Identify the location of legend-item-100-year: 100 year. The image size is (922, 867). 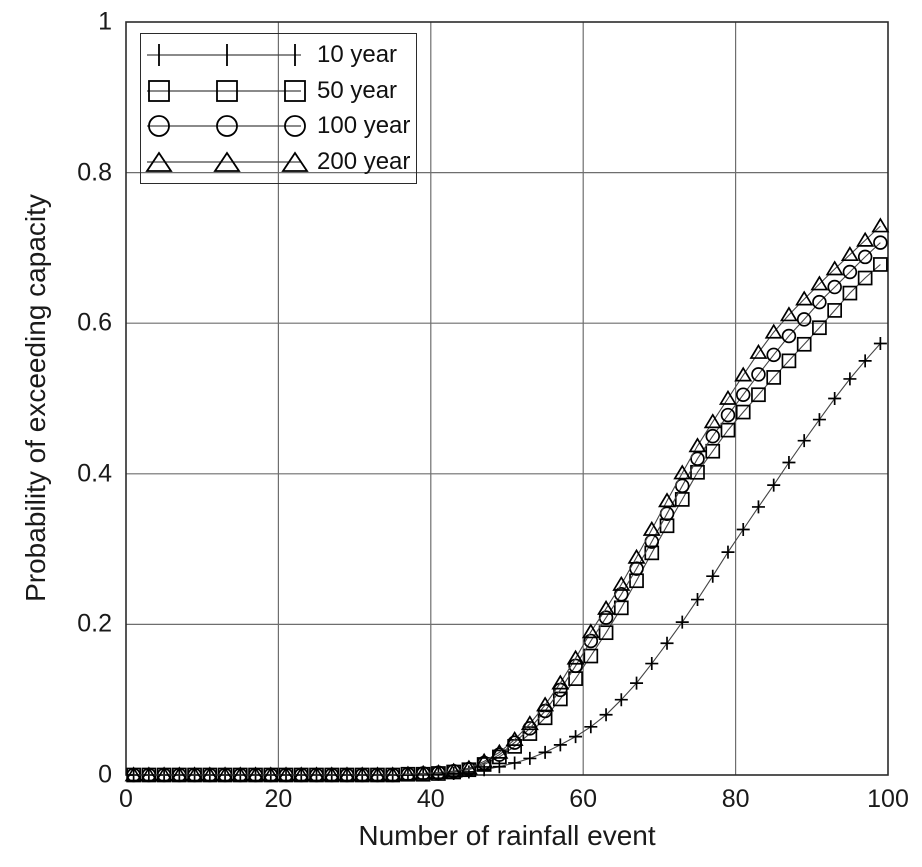
(278, 126).